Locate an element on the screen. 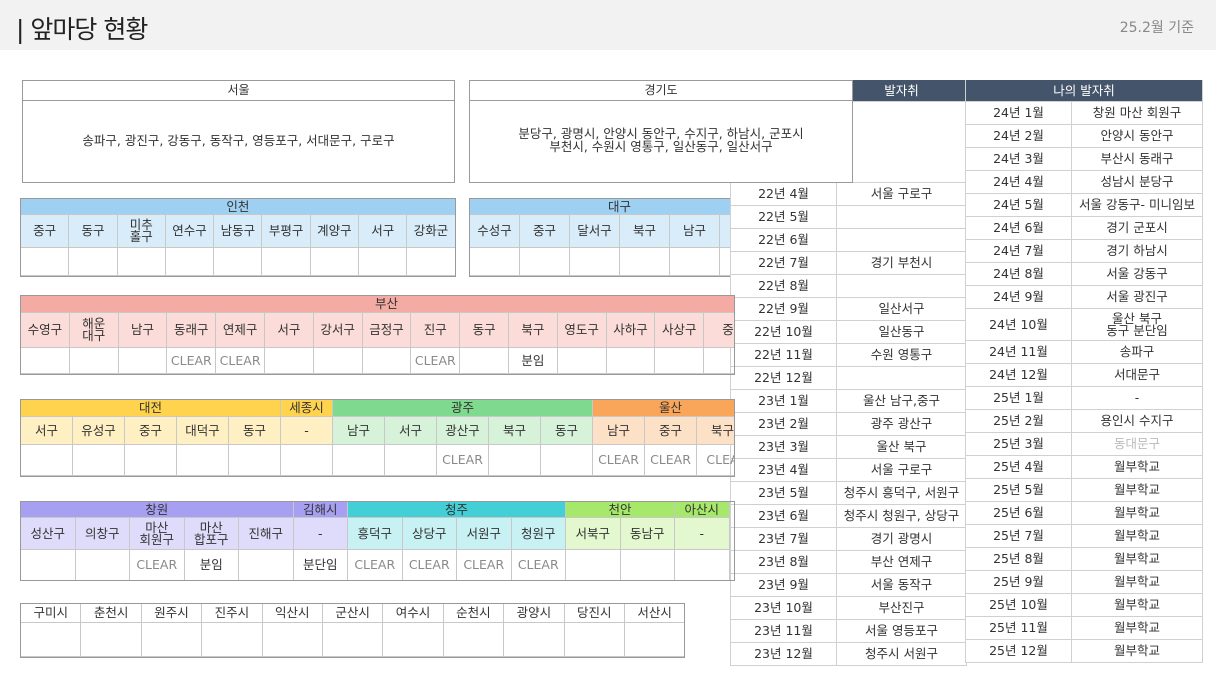 The height and width of the screenshot is (684, 1216). city-cell: 당진시 is located at coordinates (594, 613).